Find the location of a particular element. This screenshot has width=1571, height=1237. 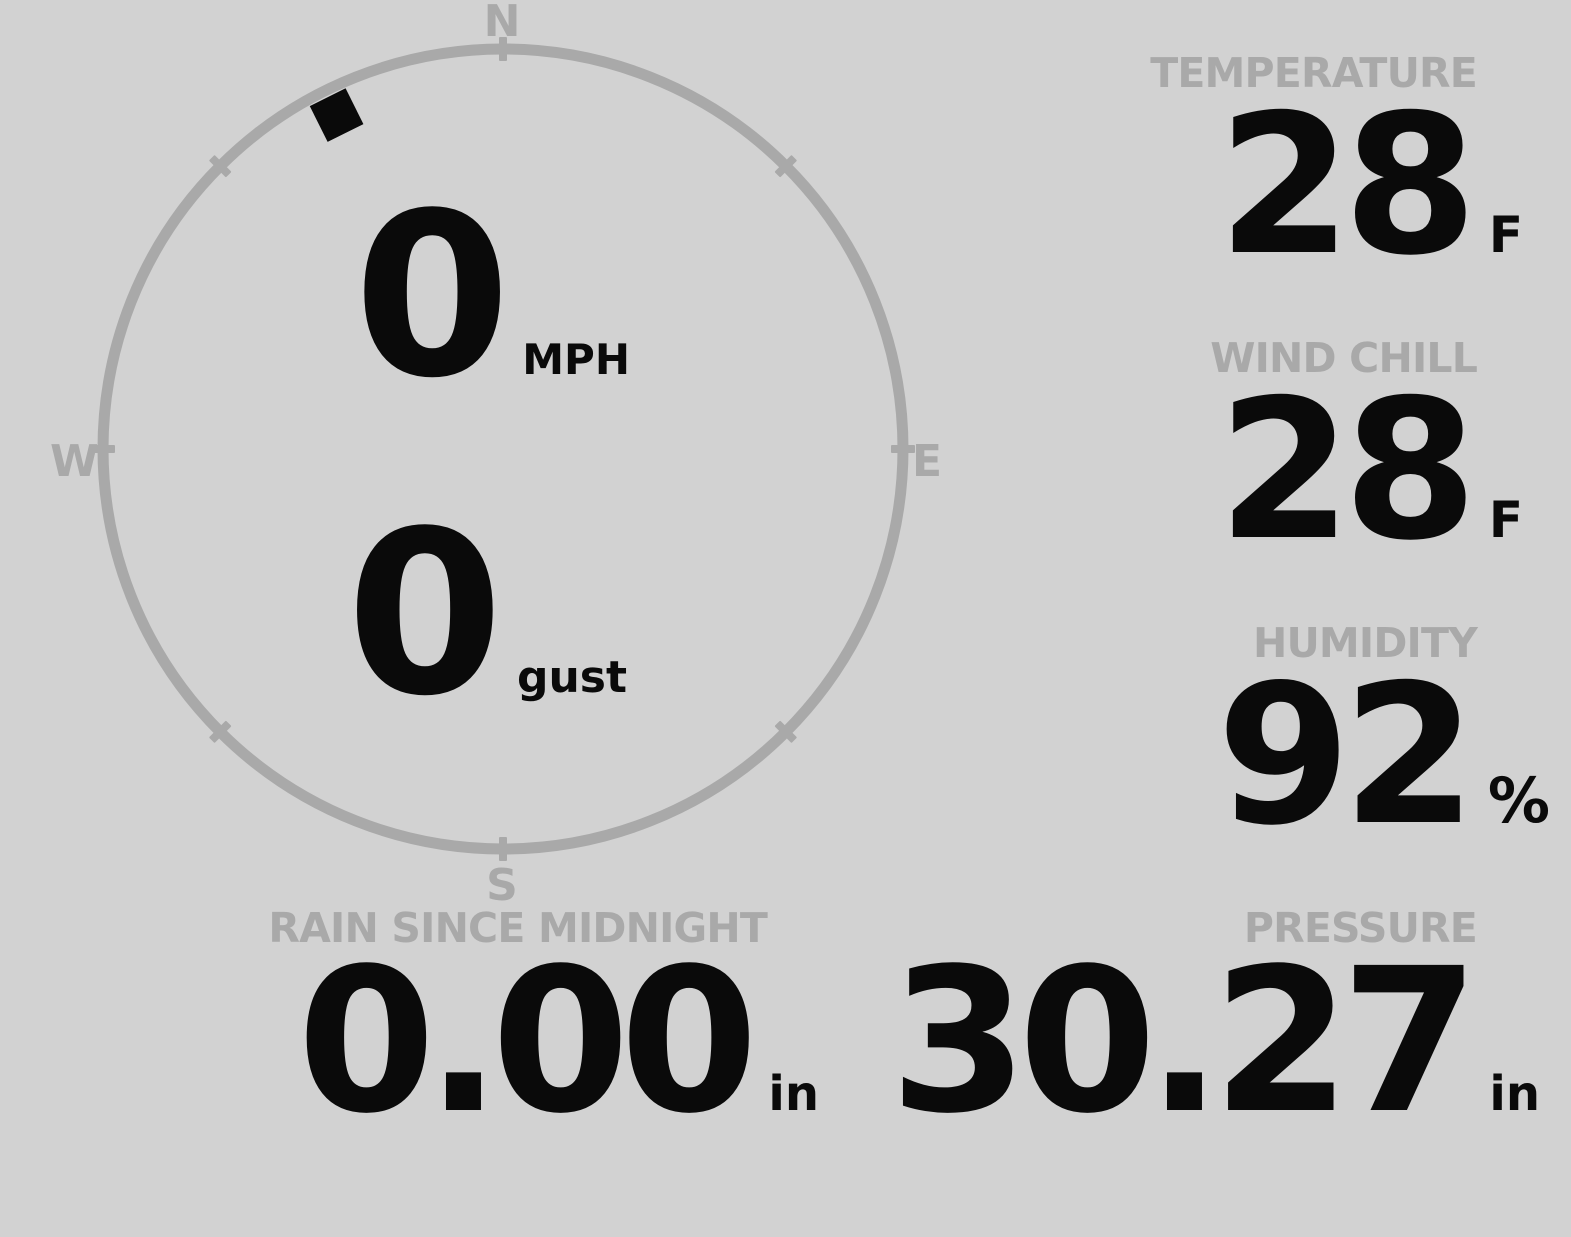

wind-gust-unit: gust is located at coordinates (571, 677).